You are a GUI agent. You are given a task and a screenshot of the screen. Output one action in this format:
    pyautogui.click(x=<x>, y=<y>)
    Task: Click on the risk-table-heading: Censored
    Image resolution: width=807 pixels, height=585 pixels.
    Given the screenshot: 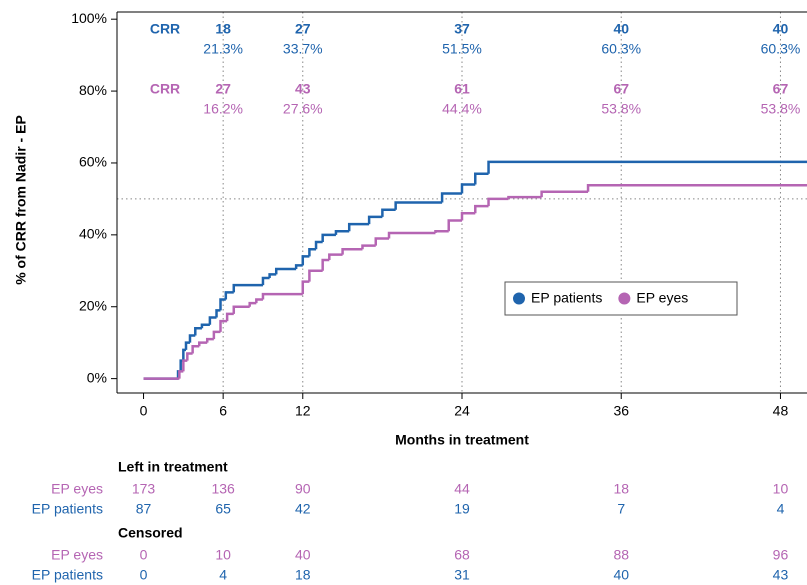 What is the action you would take?
    pyautogui.click(x=150, y=533)
    